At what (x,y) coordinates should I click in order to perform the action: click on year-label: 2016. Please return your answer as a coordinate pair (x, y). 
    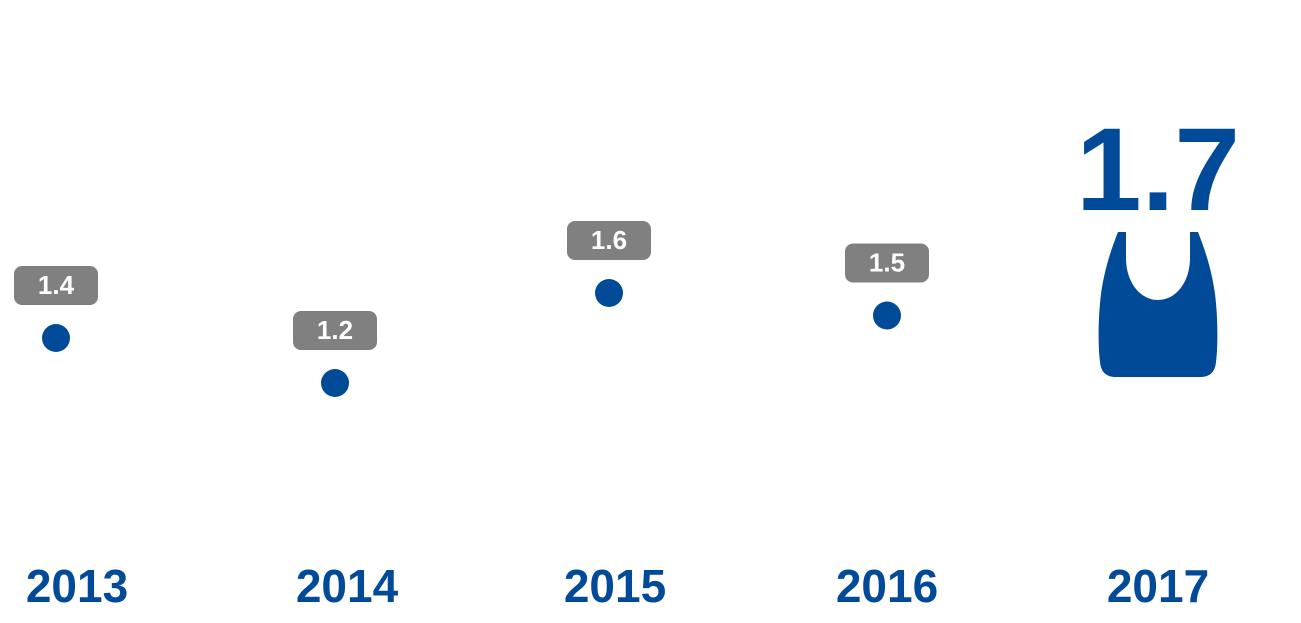
    Looking at the image, I should click on (887, 586).